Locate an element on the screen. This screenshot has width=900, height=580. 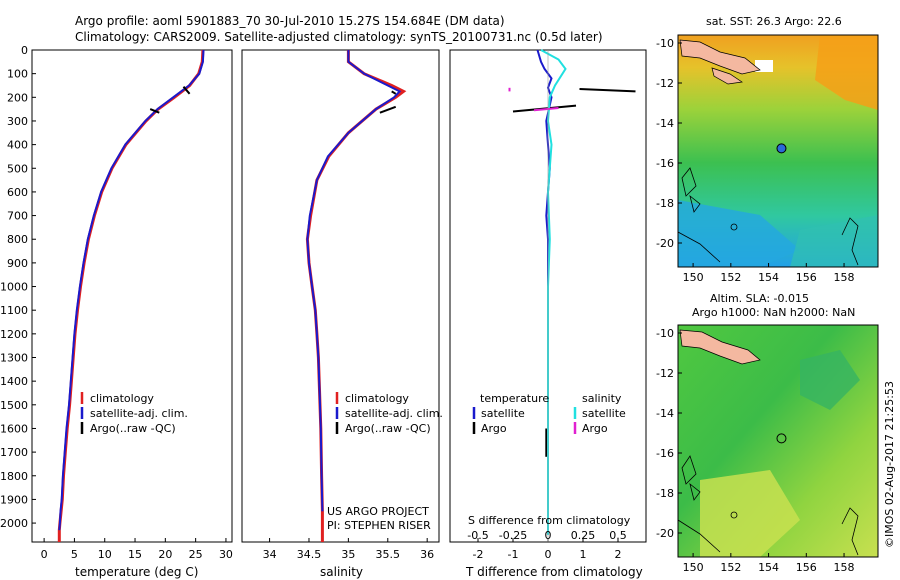
sla-lon-ticklabel: 150 is located at coordinates (693, 567).